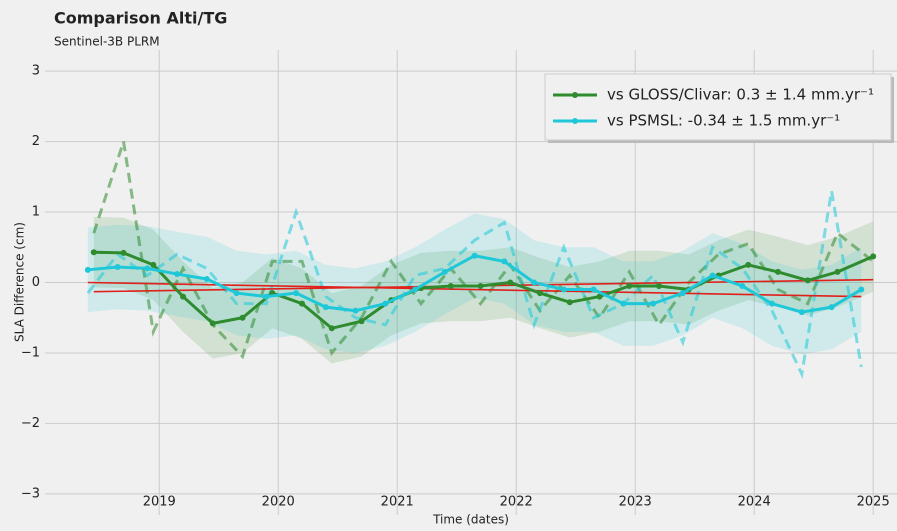 Image resolution: width=897 pixels, height=531 pixels. I want to click on legend-label: vs PSMSL: -0.34 ± 1.5 mm.yr⁻¹, so click(723, 121).